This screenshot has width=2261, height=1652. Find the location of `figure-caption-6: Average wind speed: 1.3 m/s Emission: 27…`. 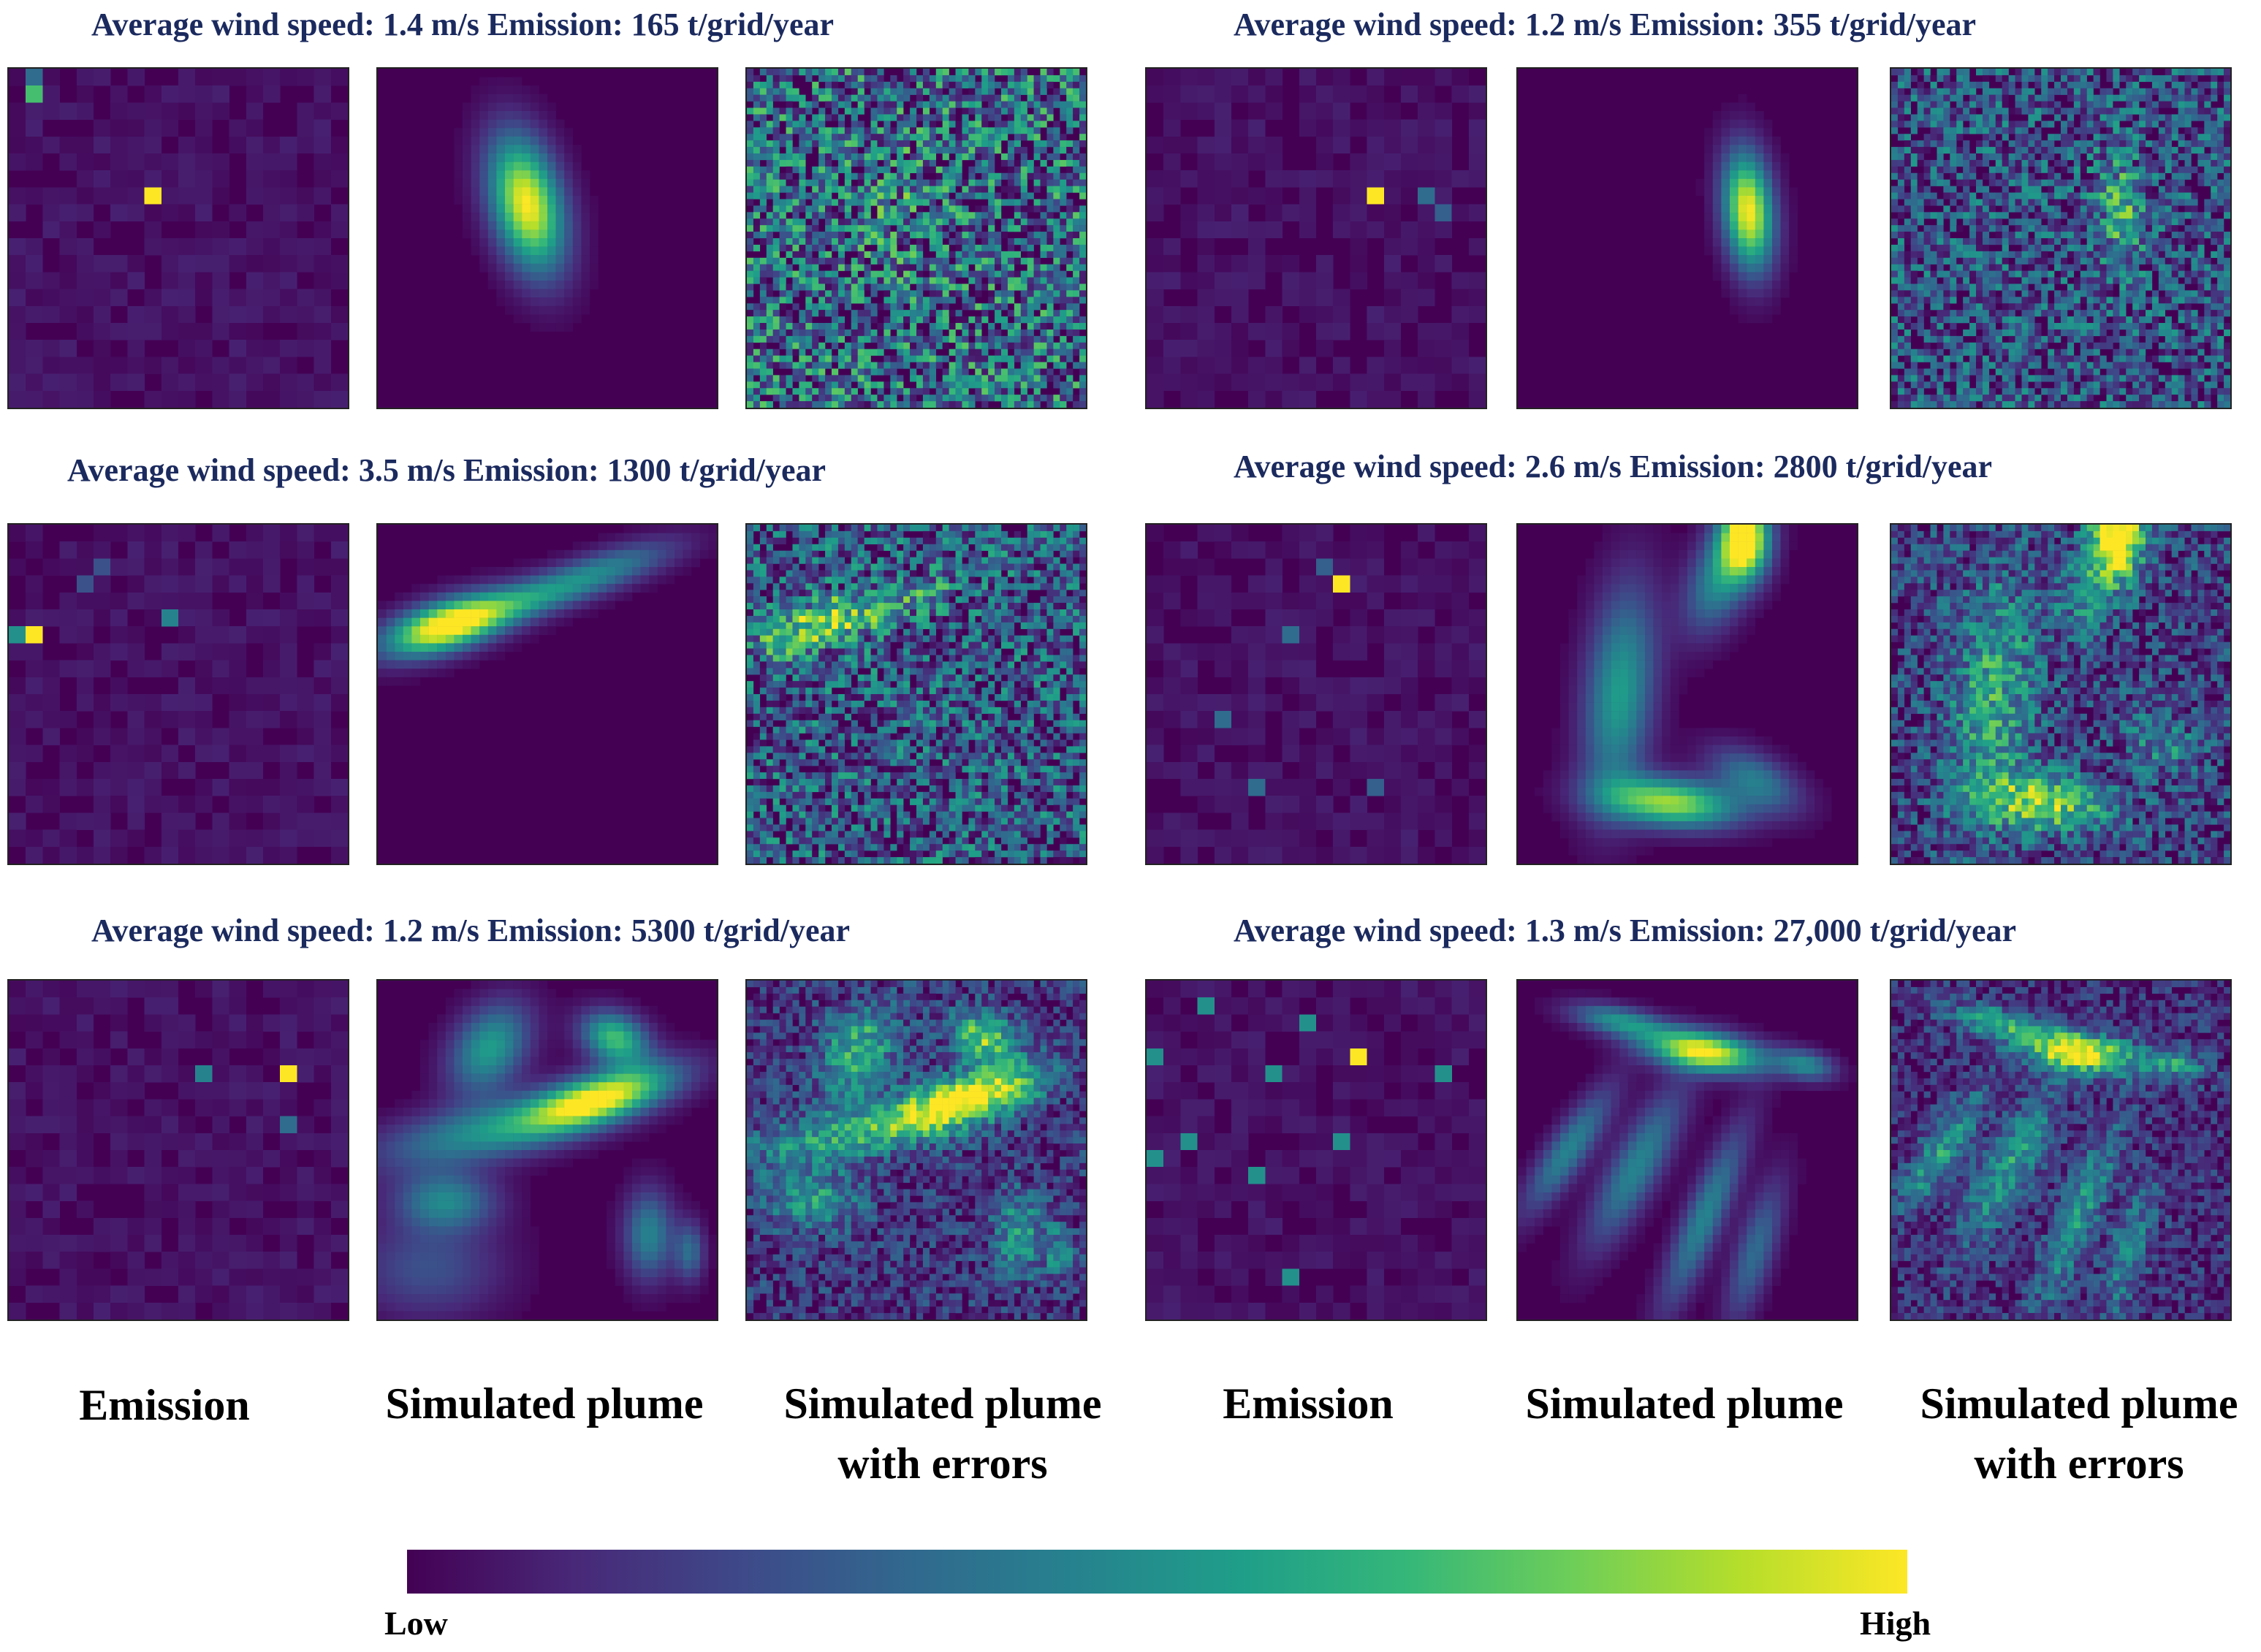

figure-caption-6: Average wind speed: 1.3 m/s Emission: 27… is located at coordinates (1625, 930).